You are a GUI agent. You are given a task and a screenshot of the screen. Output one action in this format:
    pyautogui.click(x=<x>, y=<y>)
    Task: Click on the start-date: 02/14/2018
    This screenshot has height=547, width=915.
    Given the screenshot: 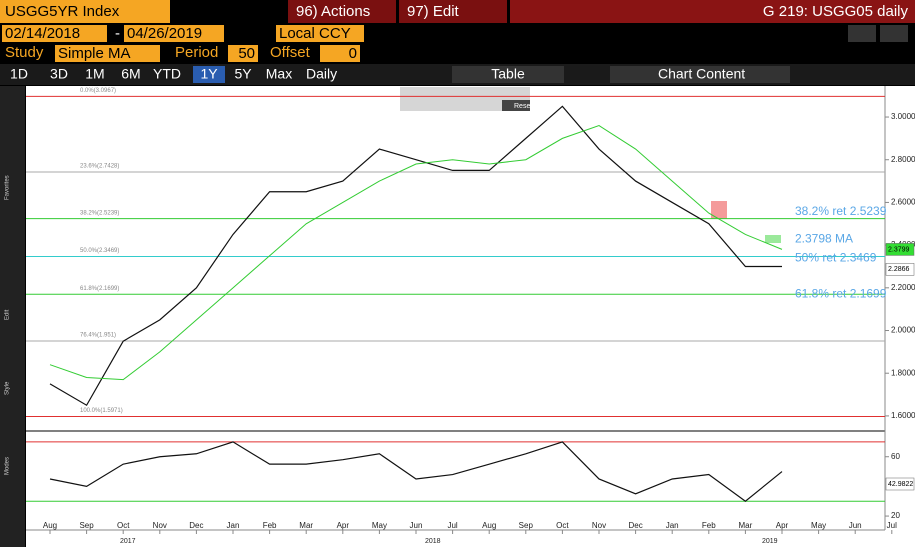 What is the action you would take?
    pyautogui.click(x=42, y=33)
    